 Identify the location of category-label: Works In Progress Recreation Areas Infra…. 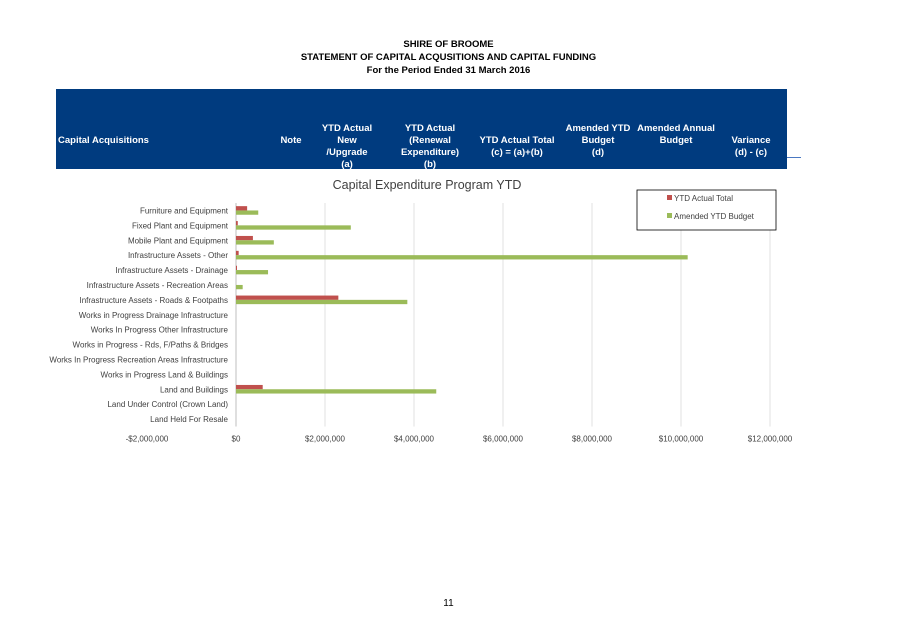
(138, 359).